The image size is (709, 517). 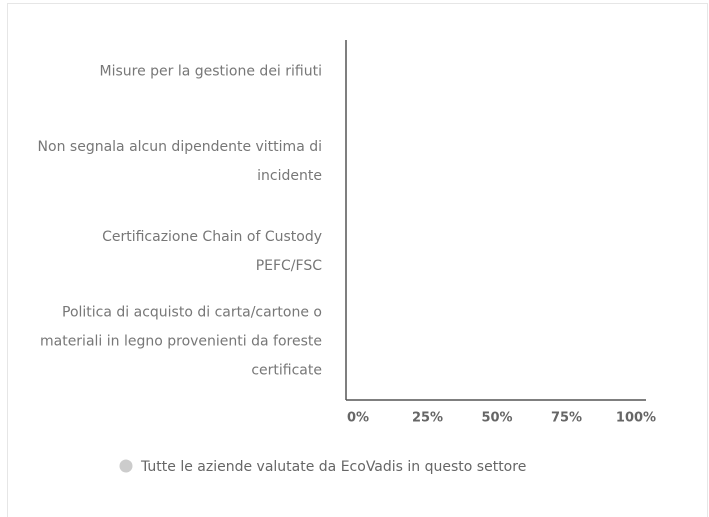 What do you see at coordinates (427, 418) in the screenshot?
I see `x-tick-label: 25%` at bounding box center [427, 418].